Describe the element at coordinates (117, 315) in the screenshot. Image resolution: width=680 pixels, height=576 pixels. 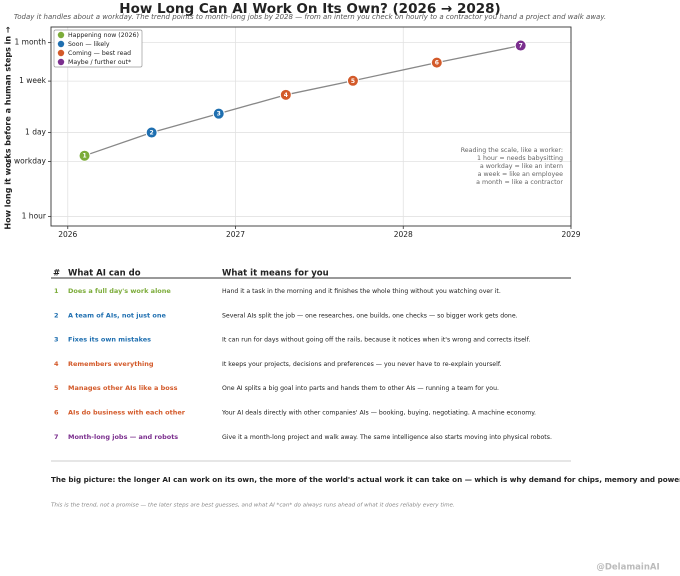
I see `row-title: A team of AIs, not just one` at that location.